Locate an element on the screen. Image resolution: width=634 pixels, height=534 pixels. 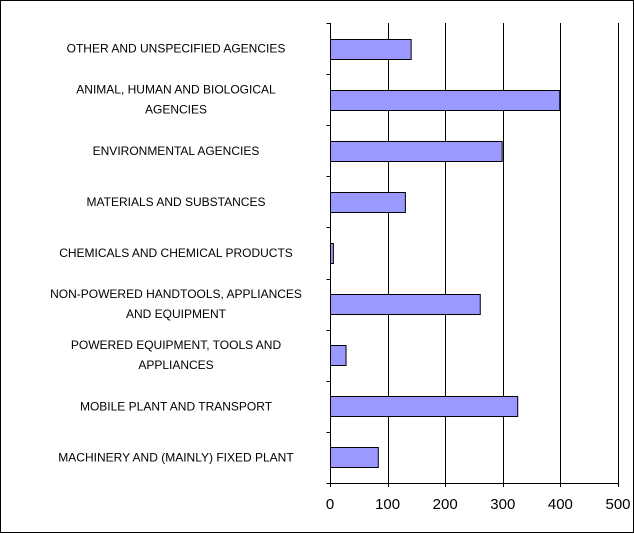
category-label: CHEMICALS AND CHEMICAL PRODUCTS is located at coordinates (176, 253).